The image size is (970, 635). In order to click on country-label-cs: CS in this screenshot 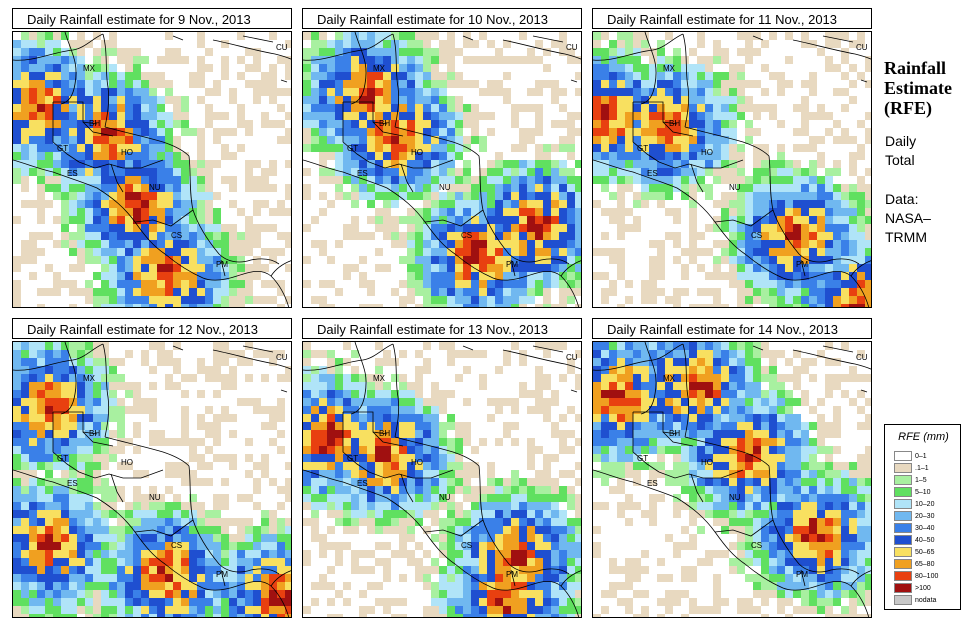, I will do `click(177, 235)`.